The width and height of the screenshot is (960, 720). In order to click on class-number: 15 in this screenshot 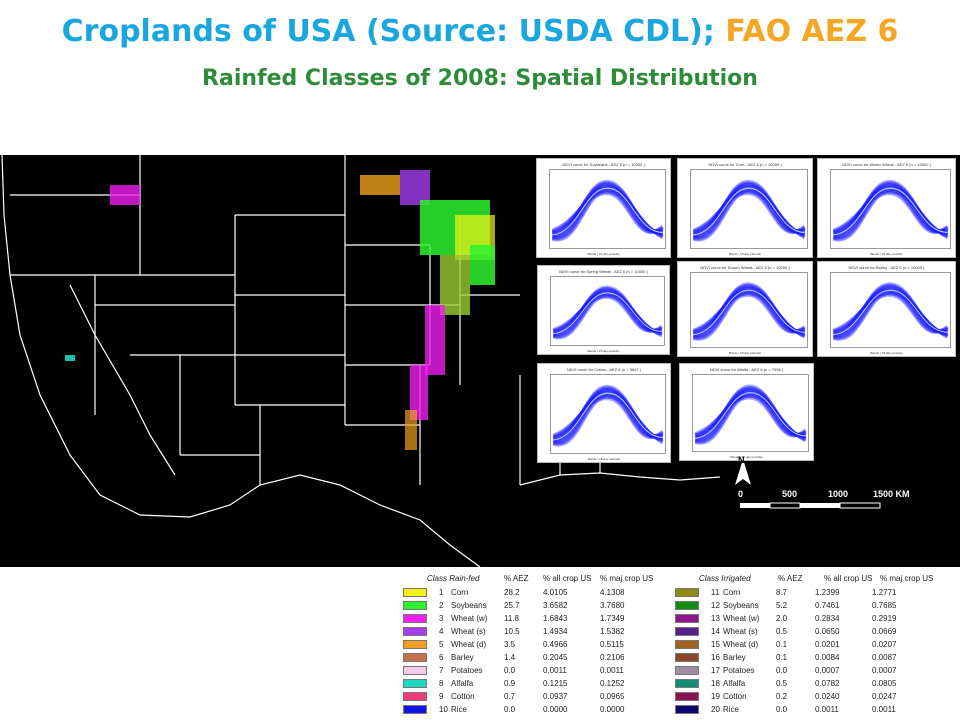, I will do `click(715, 644)`.